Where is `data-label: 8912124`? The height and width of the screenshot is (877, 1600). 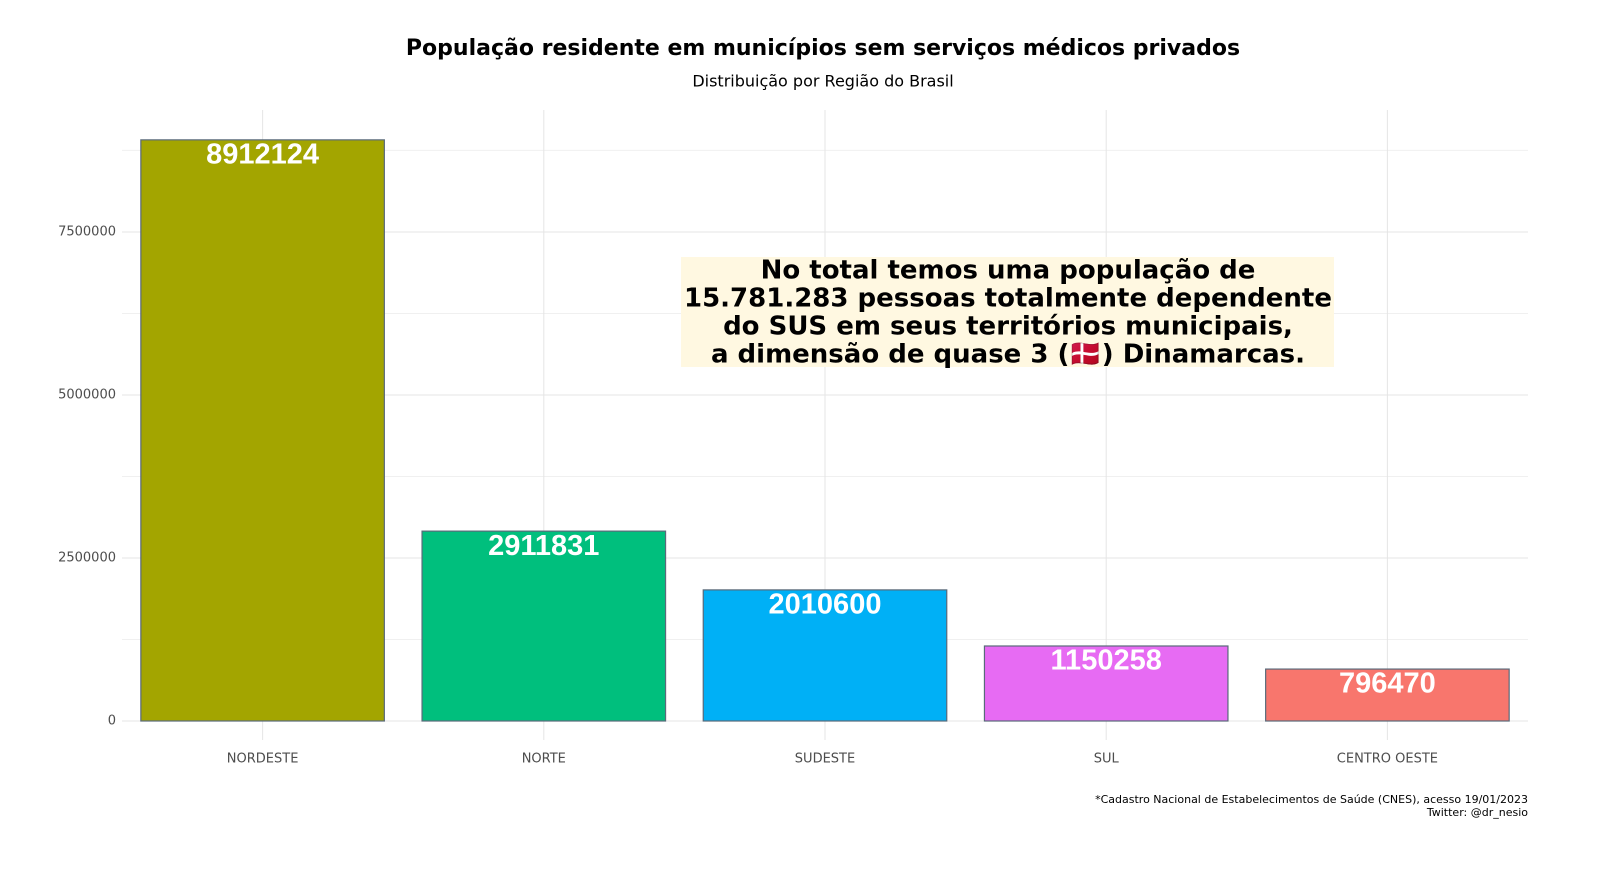 data-label: 8912124 is located at coordinates (262, 155).